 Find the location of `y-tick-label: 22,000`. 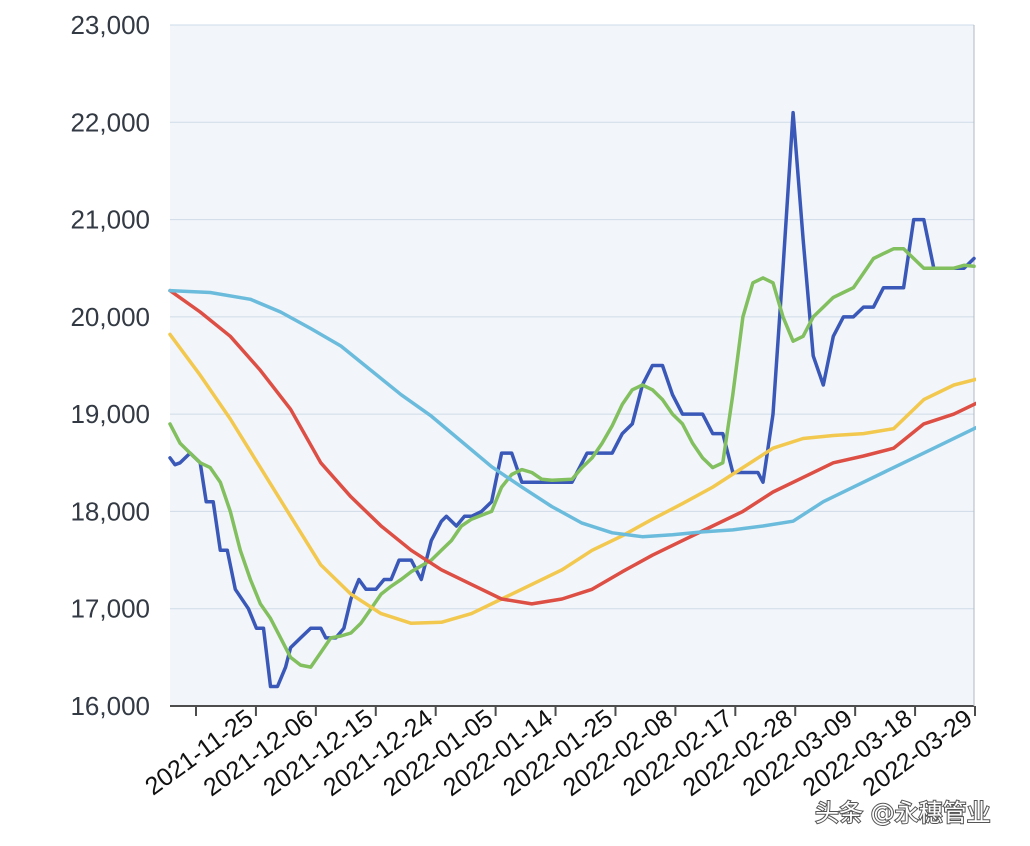

y-tick-label: 22,000 is located at coordinates (110, 122).